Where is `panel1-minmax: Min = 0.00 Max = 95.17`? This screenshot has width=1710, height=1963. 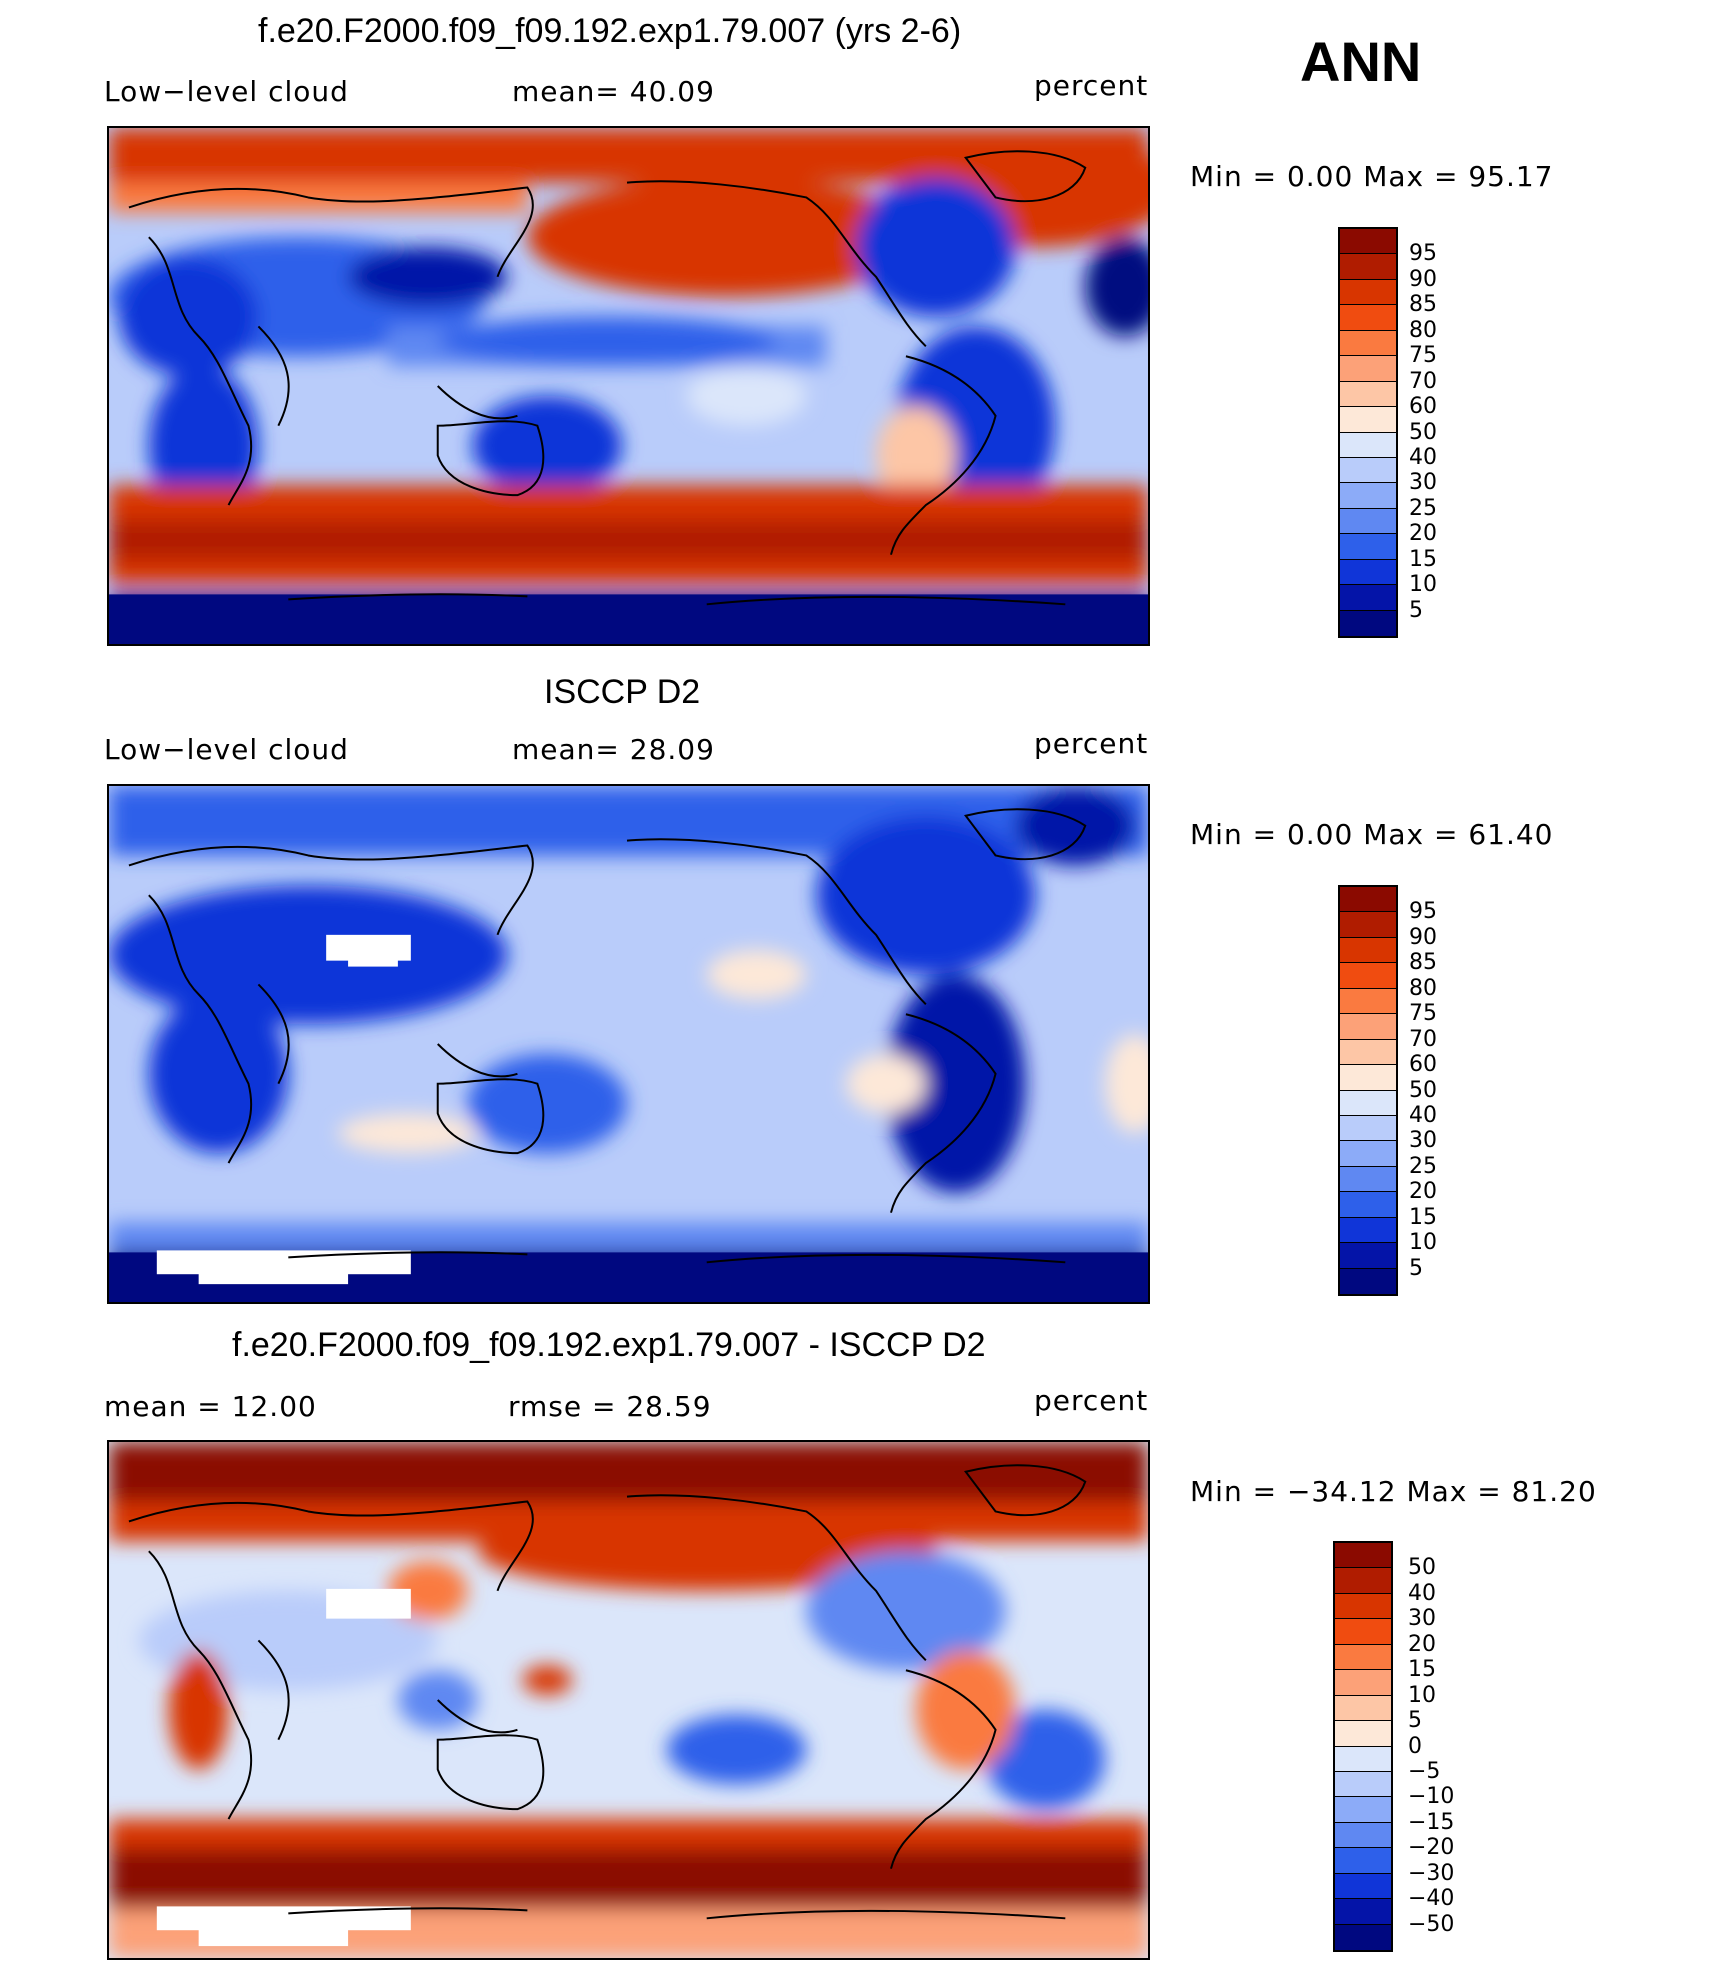
panel1-minmax: Min = 0.00 Max = 95.17 is located at coordinates (1372, 176).